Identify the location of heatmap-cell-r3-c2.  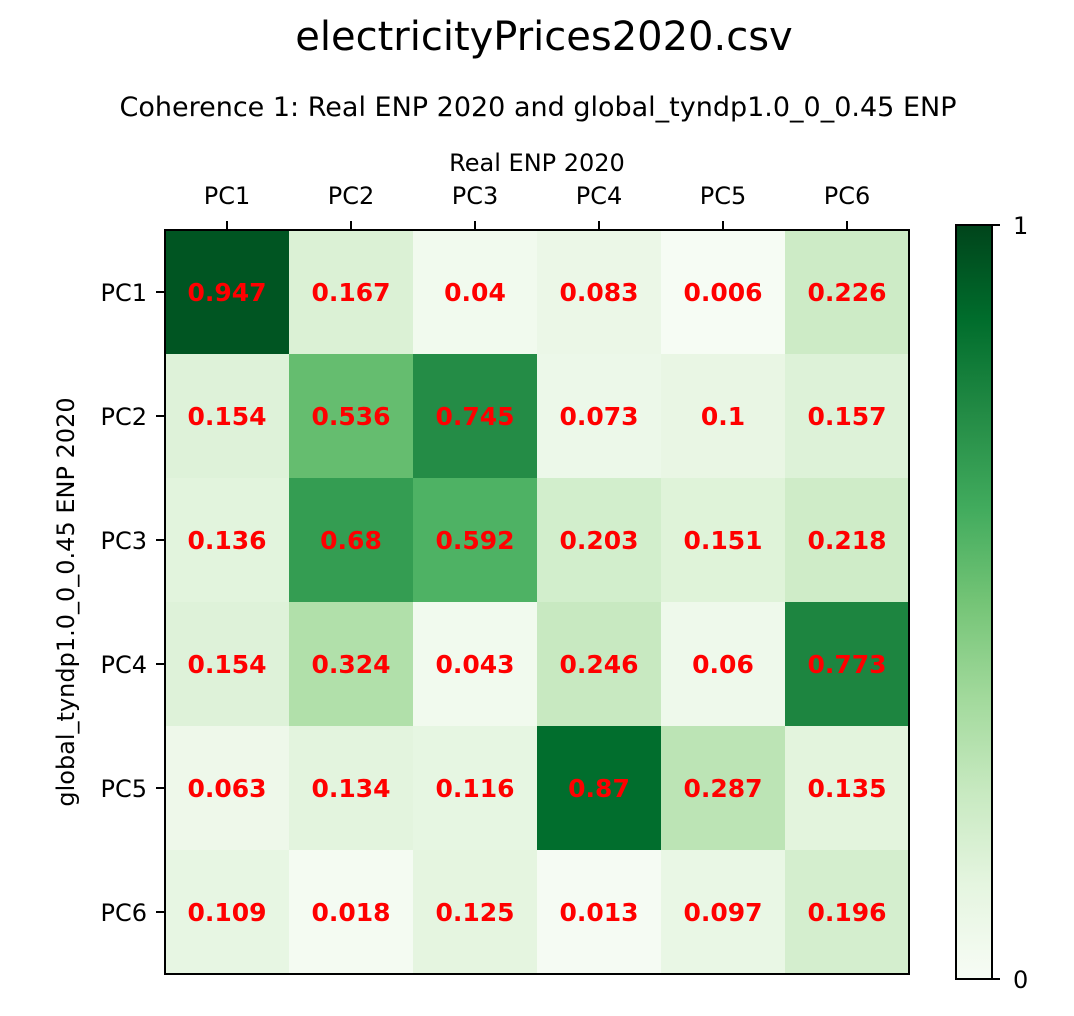
(351, 540).